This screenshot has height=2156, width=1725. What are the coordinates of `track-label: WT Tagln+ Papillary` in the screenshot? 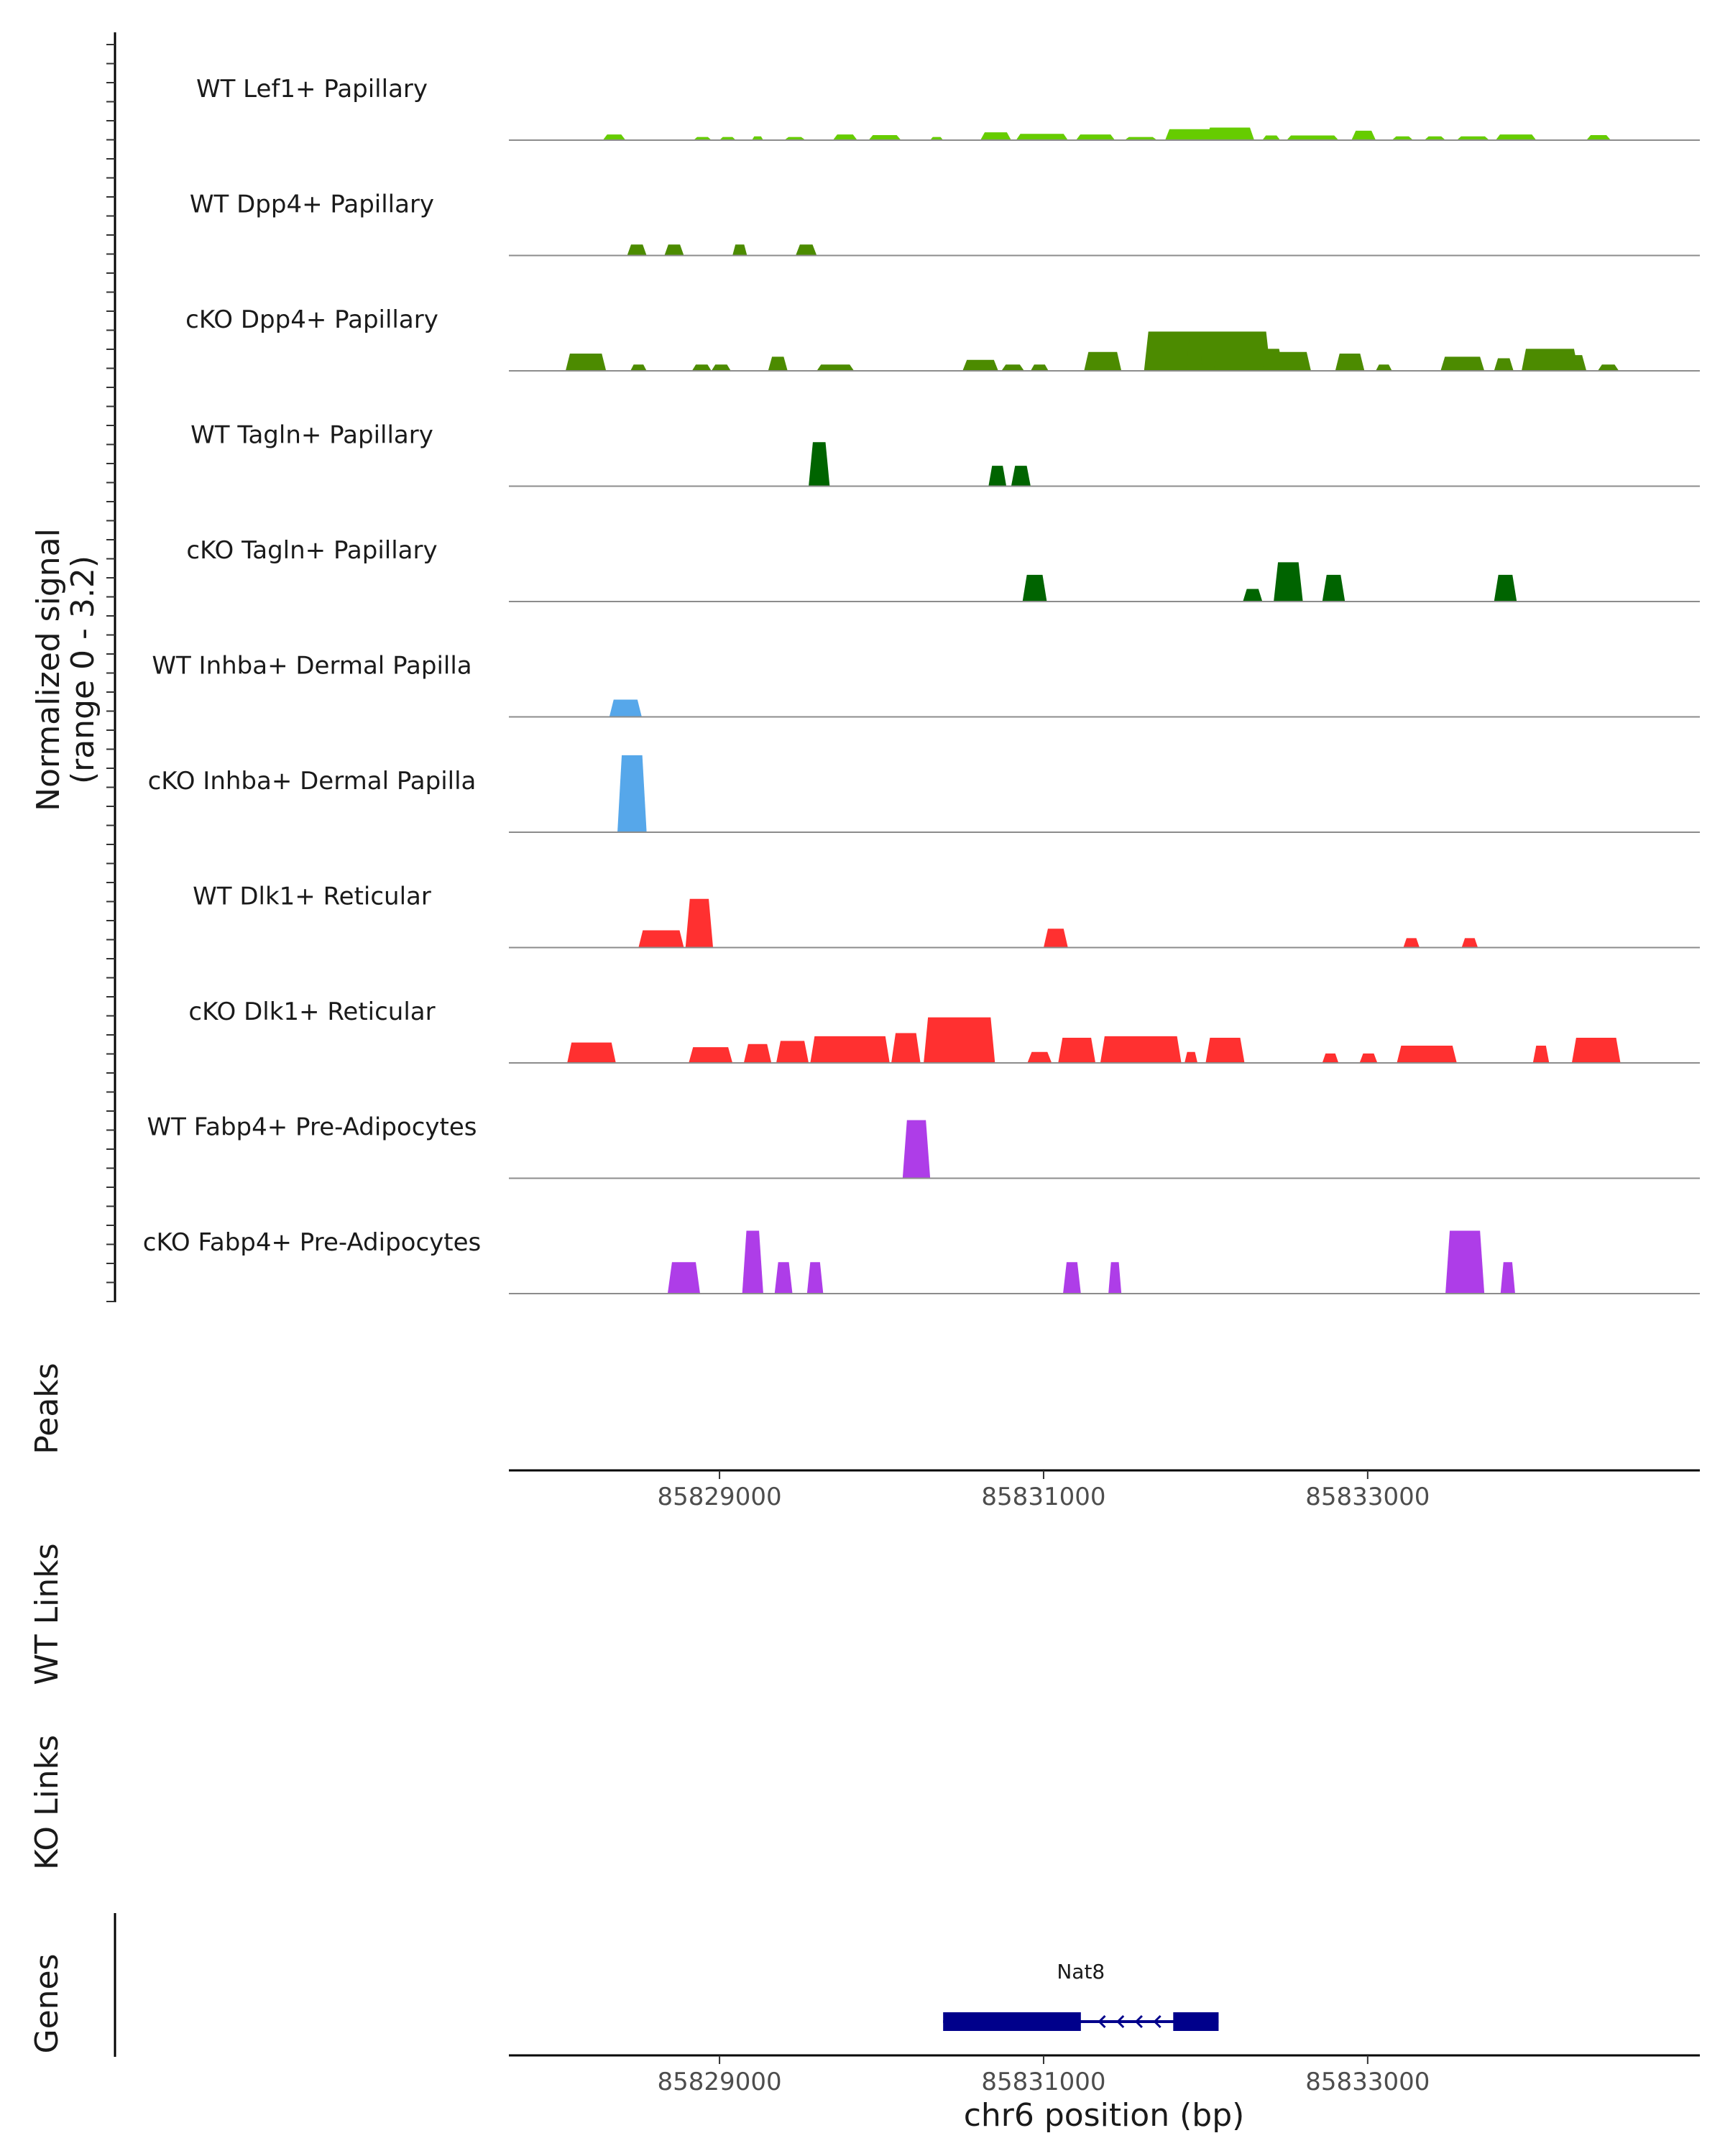 It's located at (311, 435).